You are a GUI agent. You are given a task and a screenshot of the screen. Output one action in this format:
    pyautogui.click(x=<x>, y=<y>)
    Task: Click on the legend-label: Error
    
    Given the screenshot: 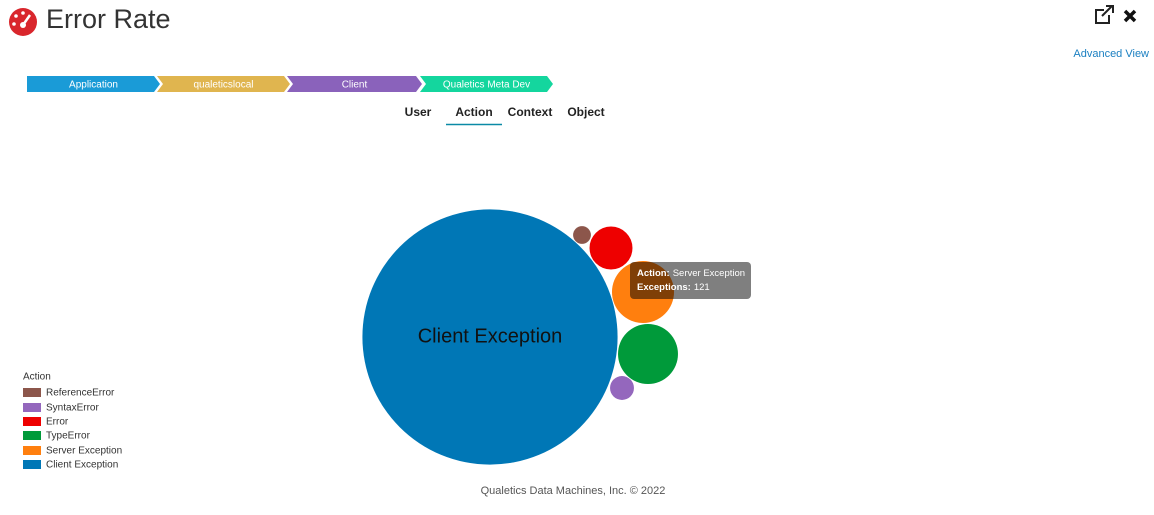 What is the action you would take?
    pyautogui.click(x=57, y=422)
    